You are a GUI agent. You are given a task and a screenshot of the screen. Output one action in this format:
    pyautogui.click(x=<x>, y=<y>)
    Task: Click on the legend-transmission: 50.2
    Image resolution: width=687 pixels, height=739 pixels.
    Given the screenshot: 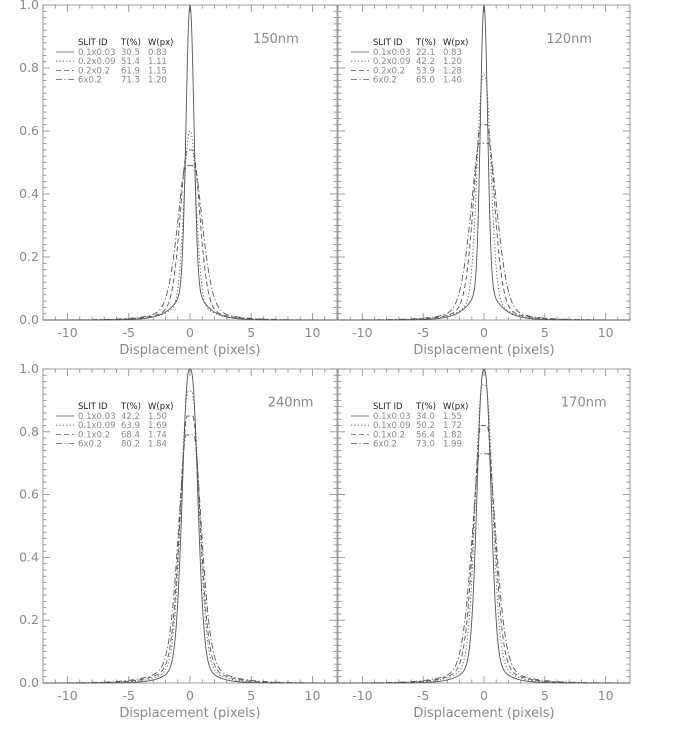 What is the action you would take?
    pyautogui.click(x=425, y=426)
    